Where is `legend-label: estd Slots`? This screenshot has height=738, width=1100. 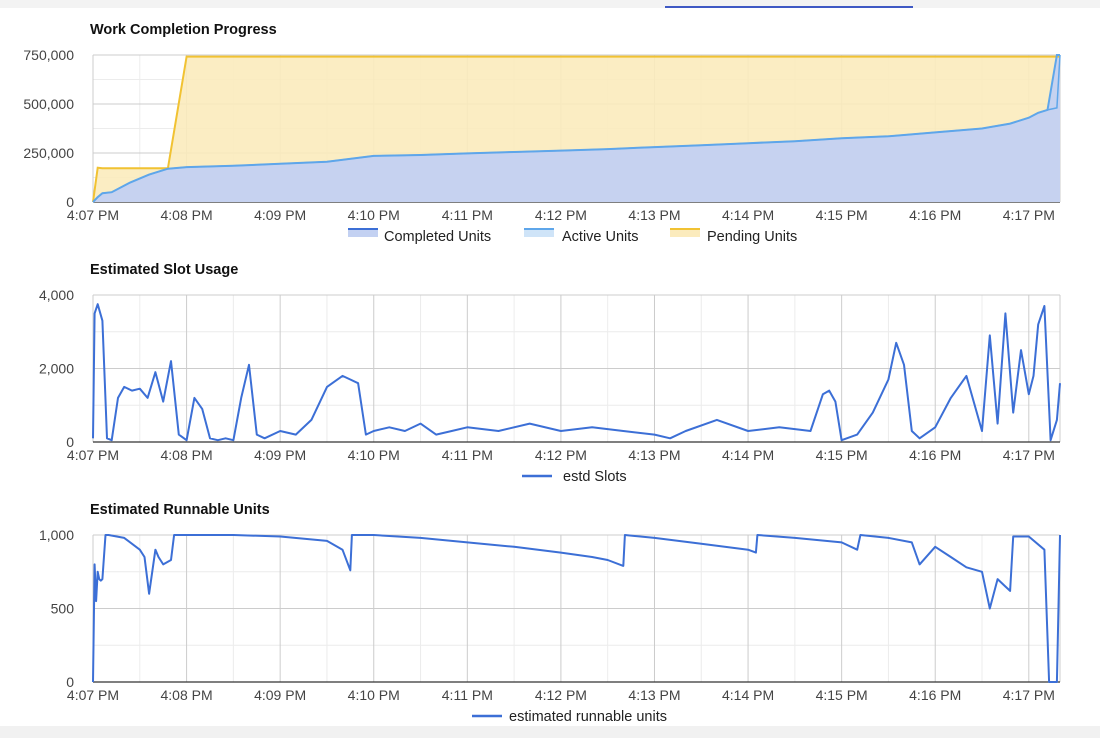
legend-label: estd Slots is located at coordinates (595, 477).